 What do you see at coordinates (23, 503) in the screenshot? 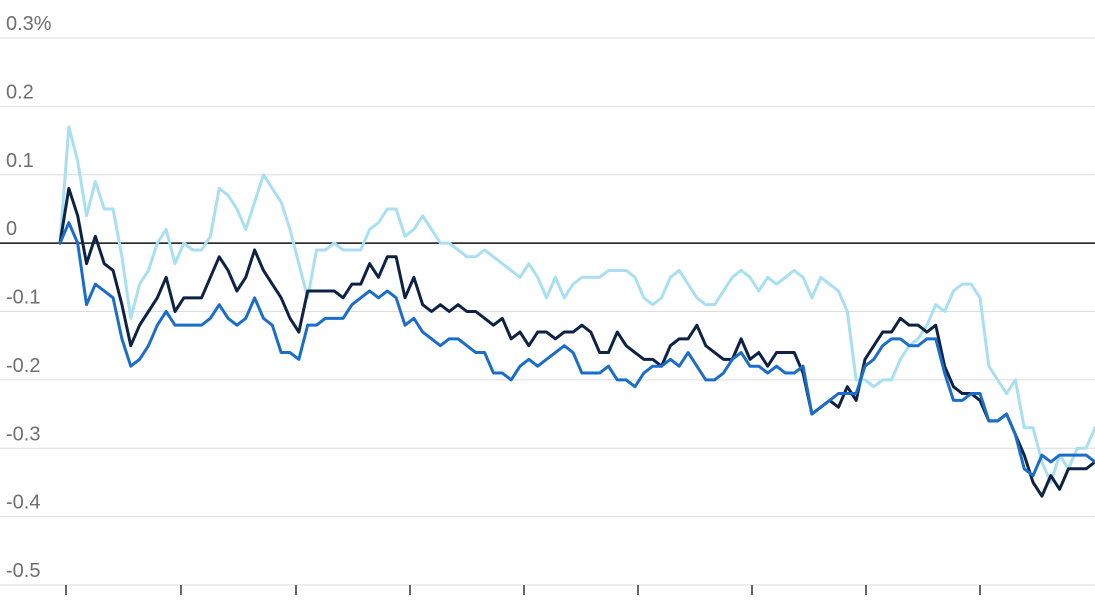
I see `y-tick-label: -0.4` at bounding box center [23, 503].